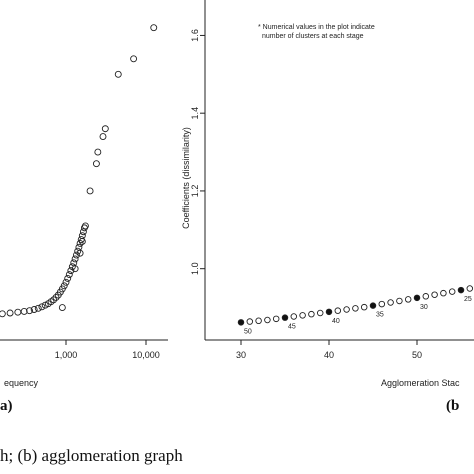  Describe the element at coordinates (195, 35) in the screenshot. I see `y-tick-label-b: 1.6` at that location.